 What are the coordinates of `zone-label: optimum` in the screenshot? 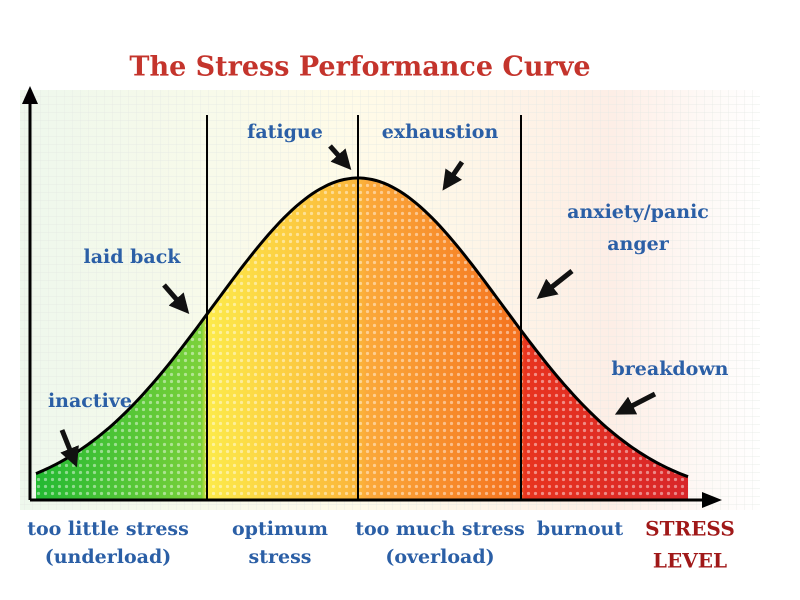 It's located at (280, 529).